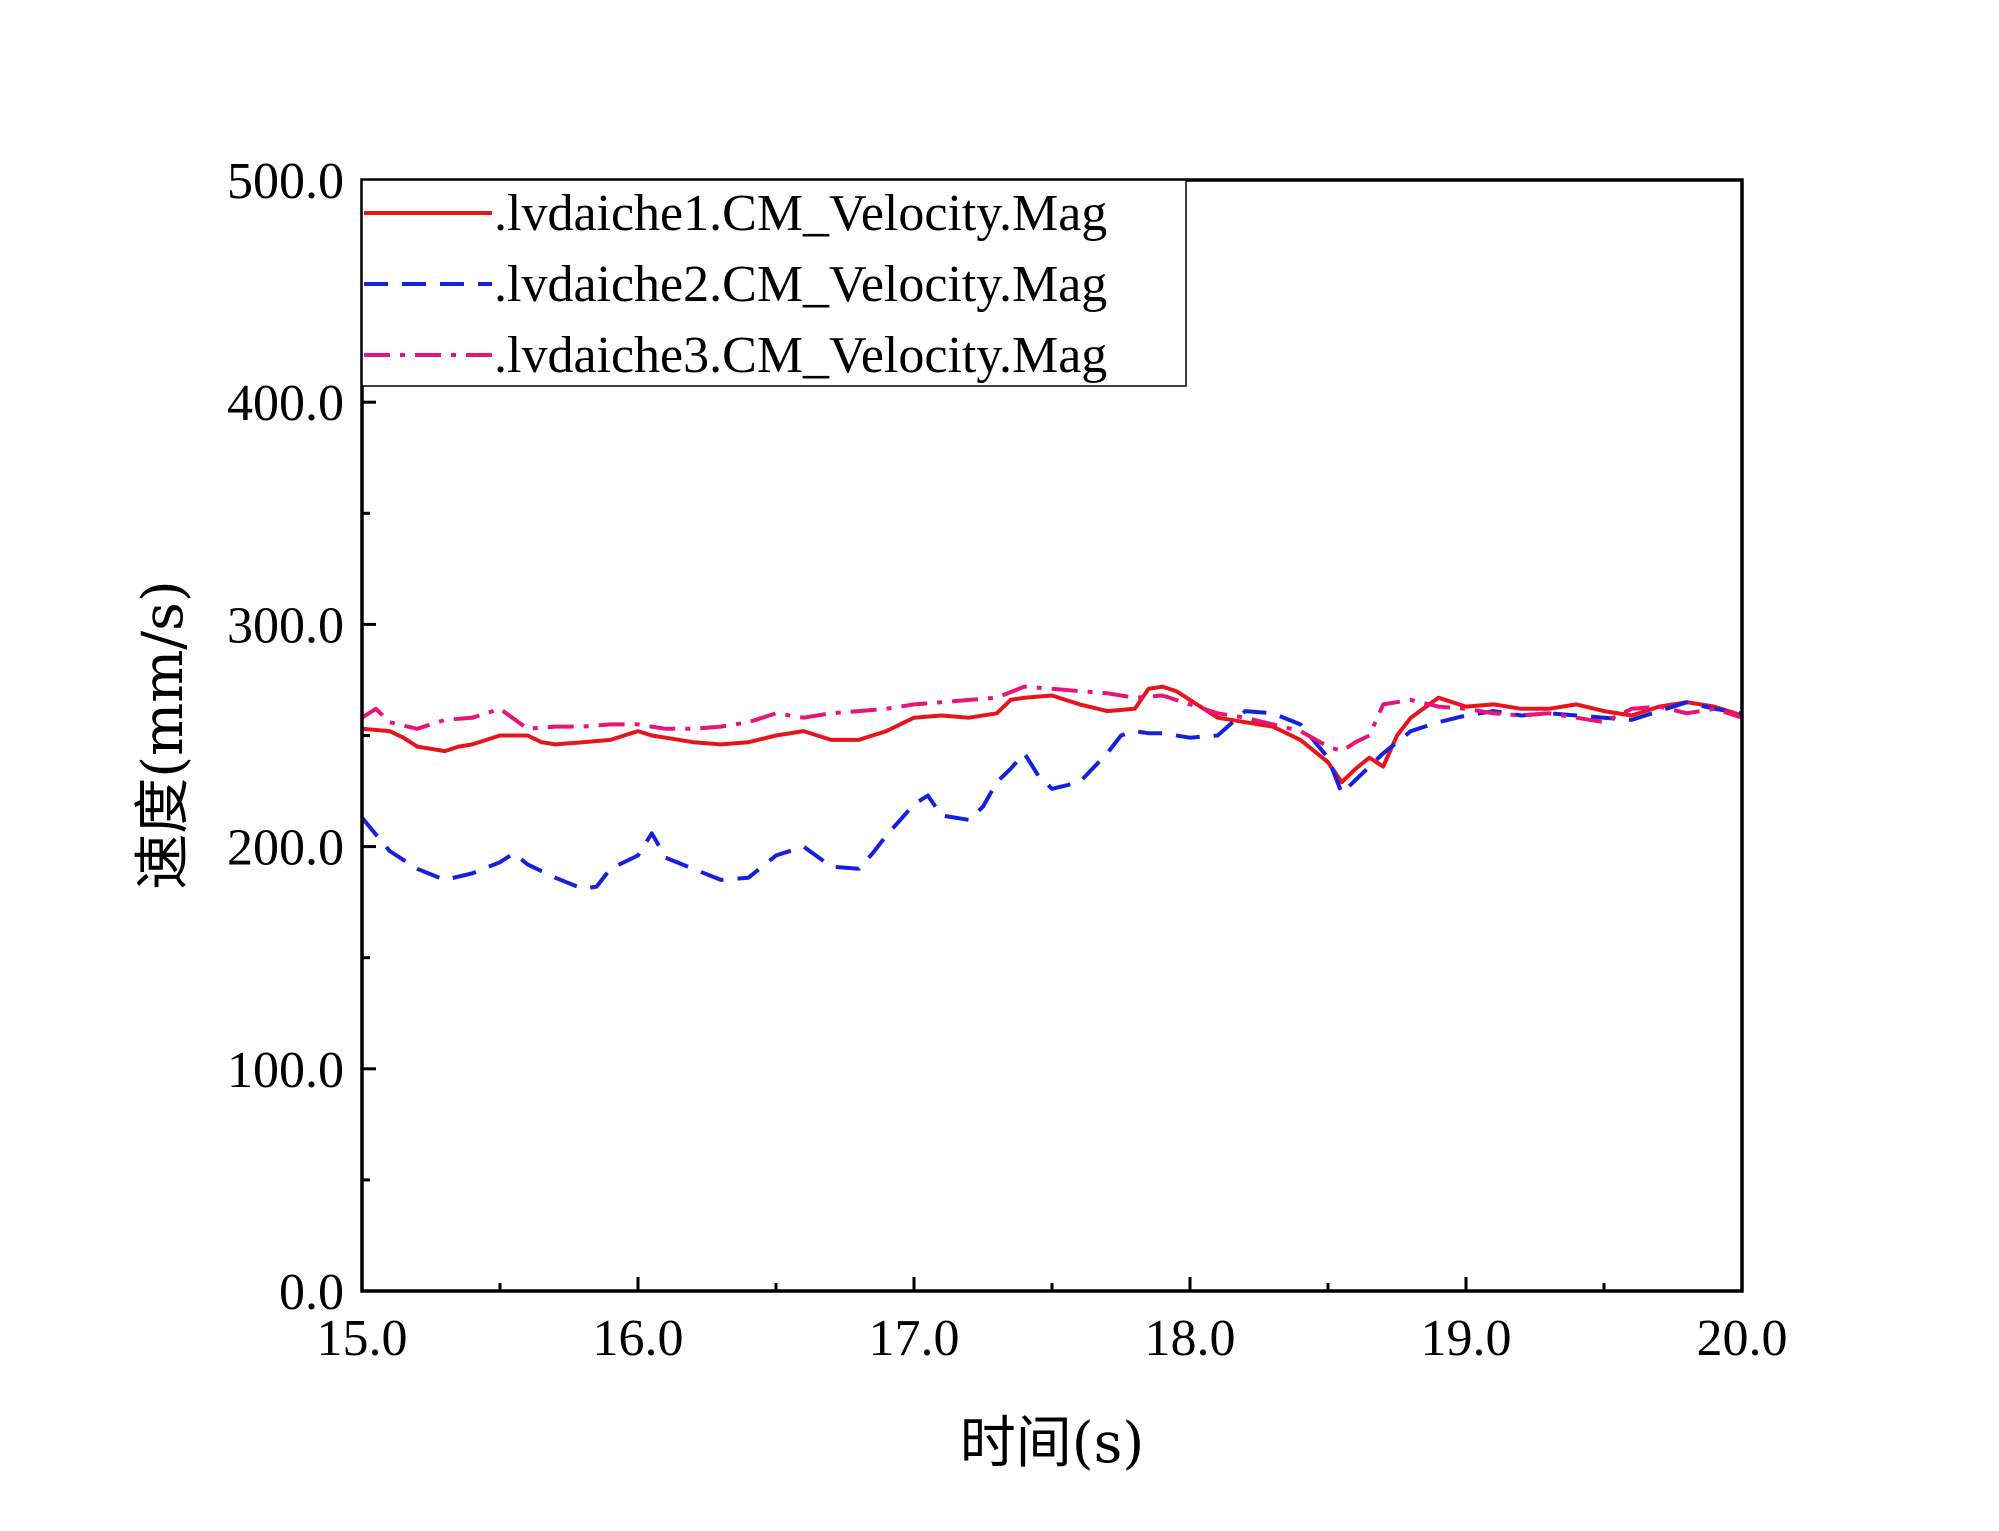 The image size is (1999, 1531). Describe the element at coordinates (1190, 1338) in the screenshot. I see `x-tick-label: 18.0` at that location.